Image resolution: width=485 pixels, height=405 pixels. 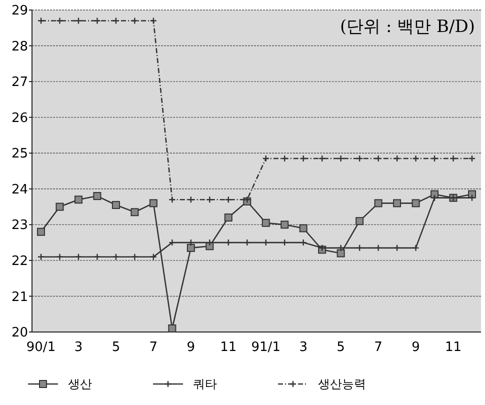 I want to click on y-tick-label: 27, so click(x=19, y=82).